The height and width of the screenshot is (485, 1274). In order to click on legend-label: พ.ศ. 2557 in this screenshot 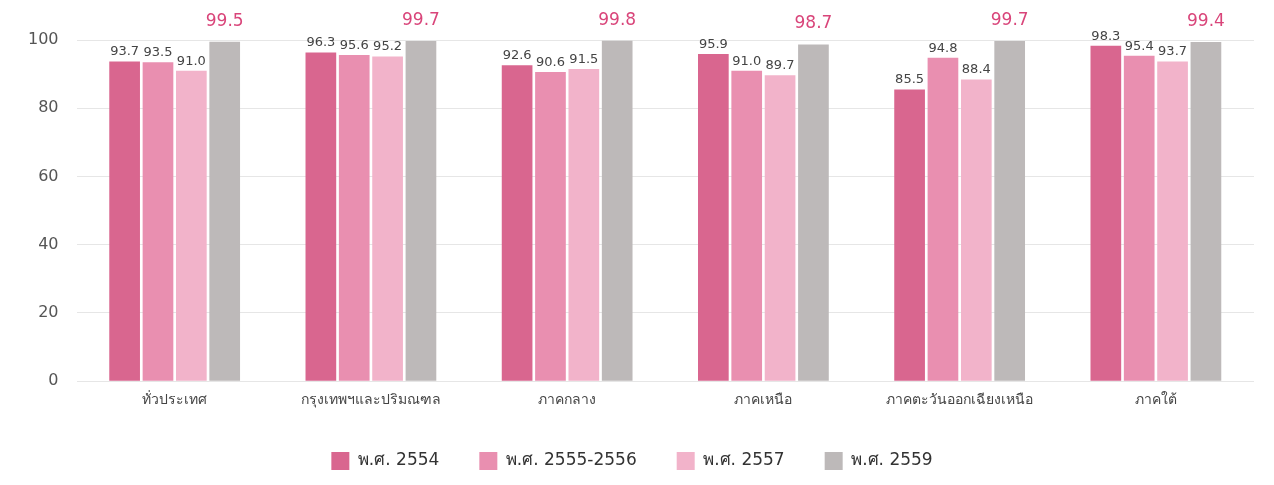, I will do `click(744, 459)`.